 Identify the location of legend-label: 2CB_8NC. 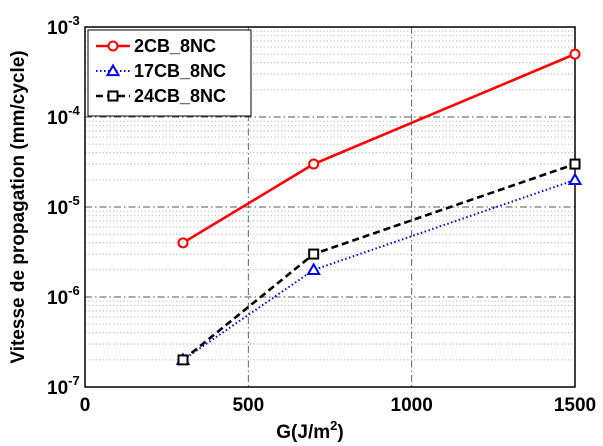
(175, 46).